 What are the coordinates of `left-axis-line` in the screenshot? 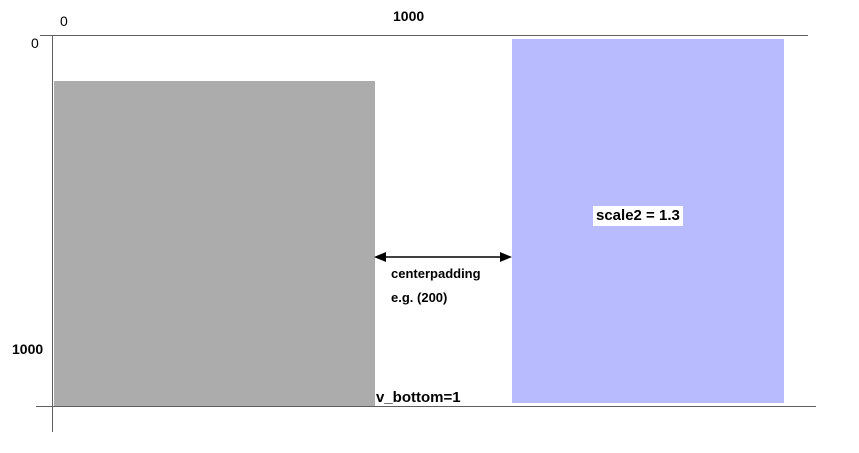 It's located at (52, 233).